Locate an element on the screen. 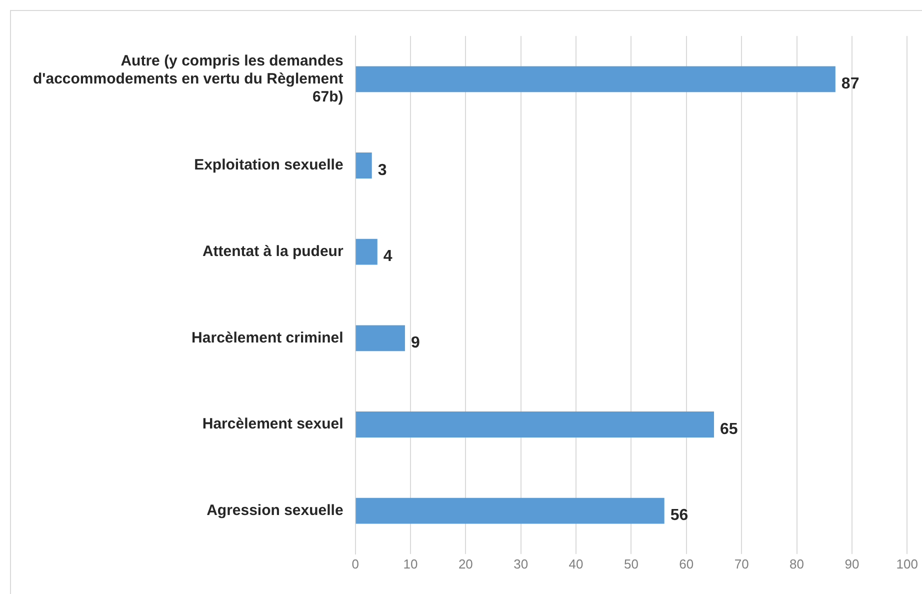  x-tick-label: 20 is located at coordinates (465, 564).